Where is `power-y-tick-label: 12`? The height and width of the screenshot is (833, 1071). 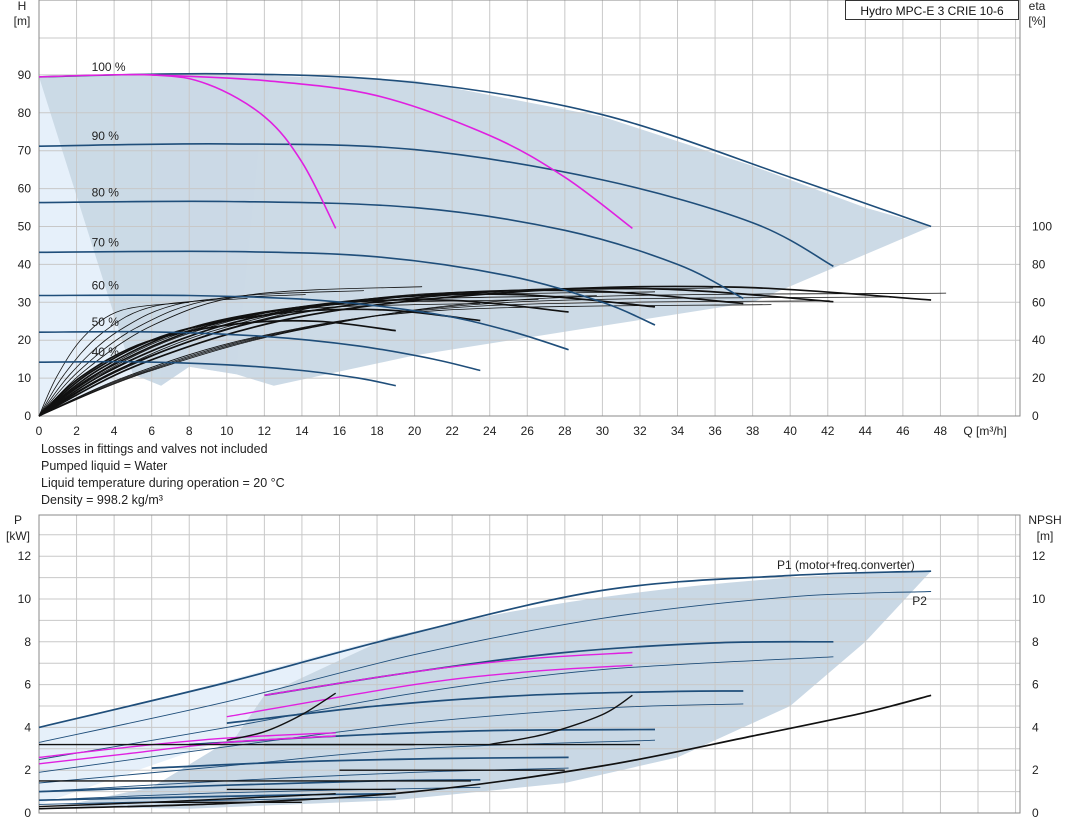
power-y-tick-label: 12 is located at coordinates (25, 556).